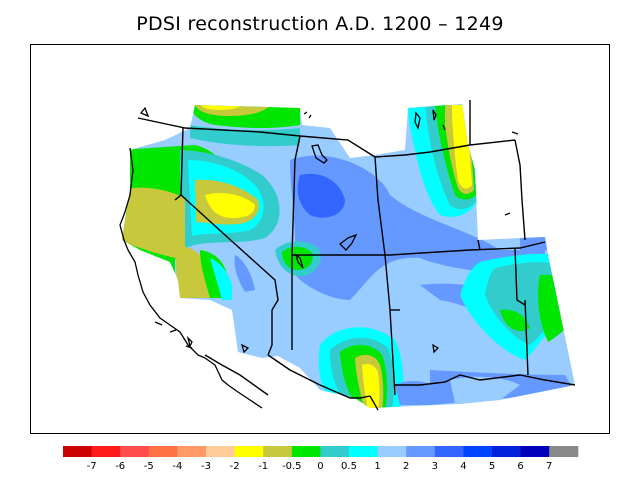 This screenshot has height=480, width=640. What do you see at coordinates (120, 466) in the screenshot?
I see `legend-tick-label: -6` at bounding box center [120, 466].